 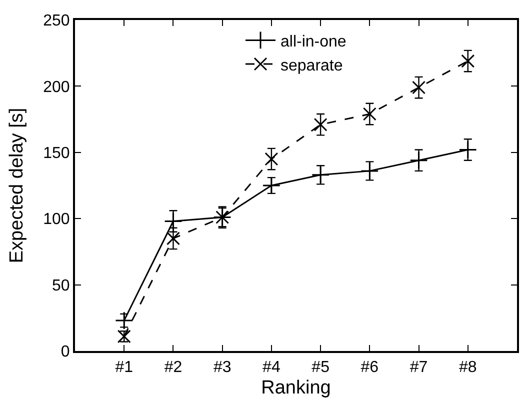 What do you see at coordinates (124, 367) in the screenshot?
I see `x-tick-label: #1` at bounding box center [124, 367].